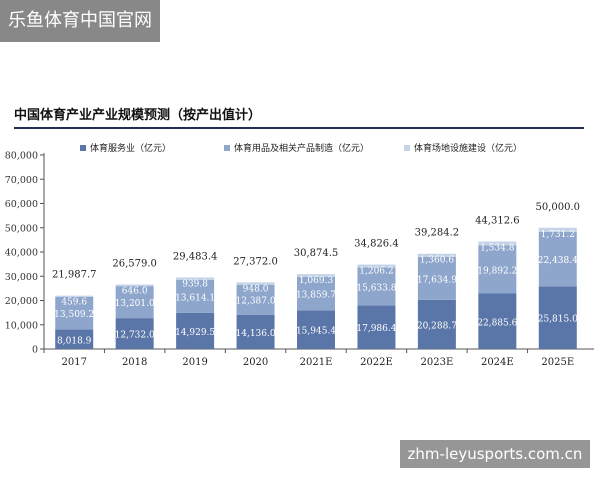 The image size is (600, 480). What do you see at coordinates (130, 148) in the screenshot?
I see `legend-label: 体育服务业（亿元）` at bounding box center [130, 148].